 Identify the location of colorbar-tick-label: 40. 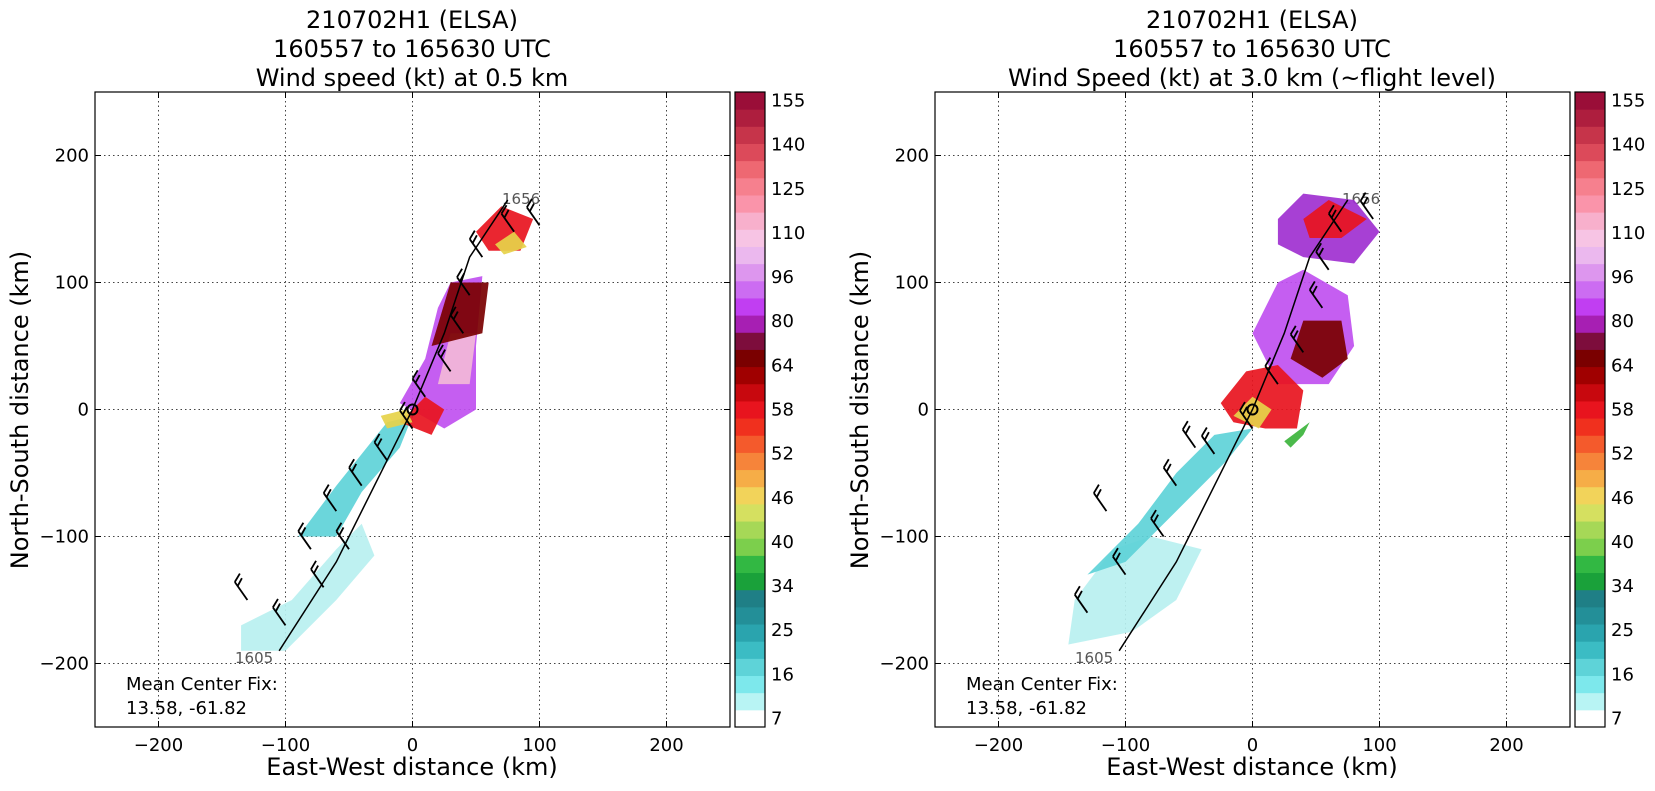
(782, 542).